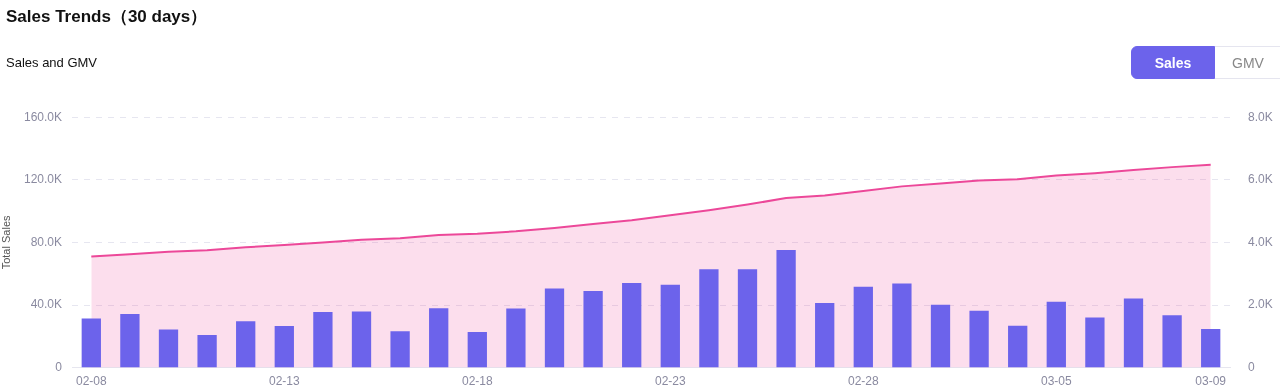  What do you see at coordinates (91, 381) in the screenshot?
I see `x-tick-label: 02-08` at bounding box center [91, 381].